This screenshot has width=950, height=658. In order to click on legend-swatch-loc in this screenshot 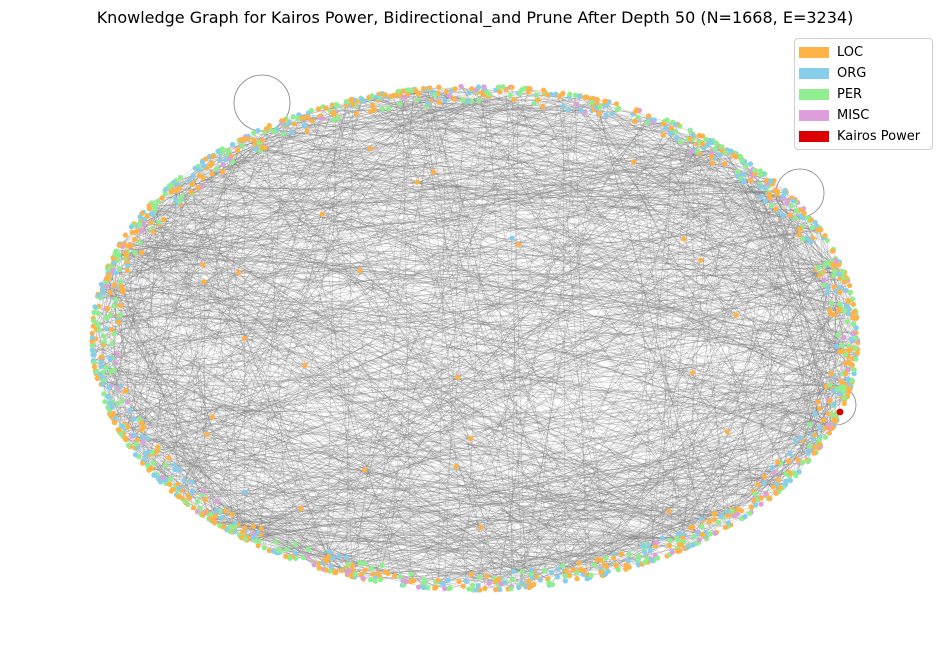, I will do `click(814, 52)`.